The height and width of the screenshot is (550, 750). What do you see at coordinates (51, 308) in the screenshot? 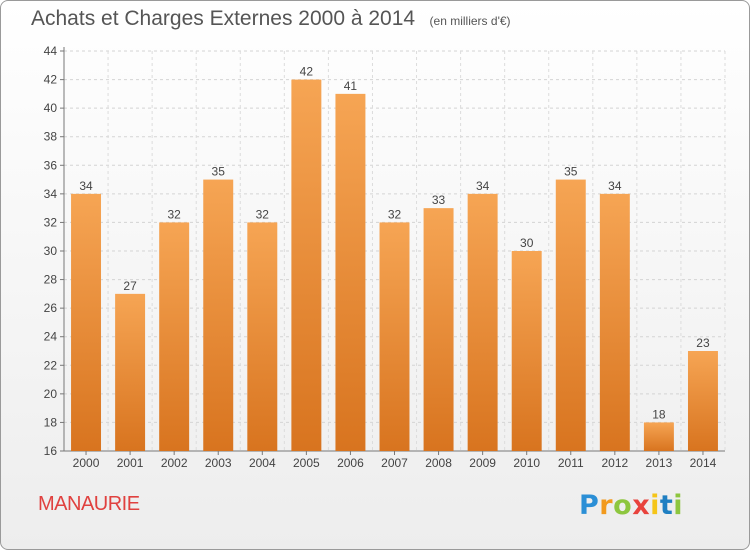
I see `y-tick-label: 26` at bounding box center [51, 308].